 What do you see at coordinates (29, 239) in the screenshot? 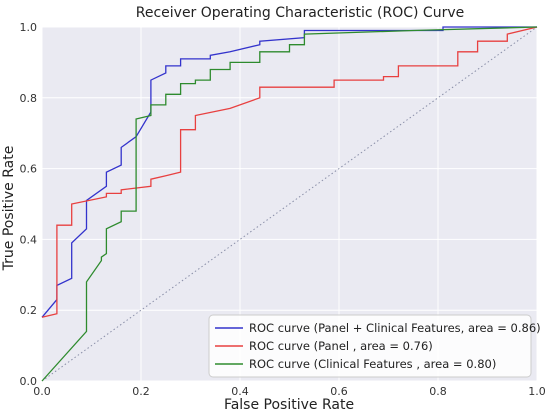
I see `y-tick-label: 0.4` at bounding box center [29, 239].